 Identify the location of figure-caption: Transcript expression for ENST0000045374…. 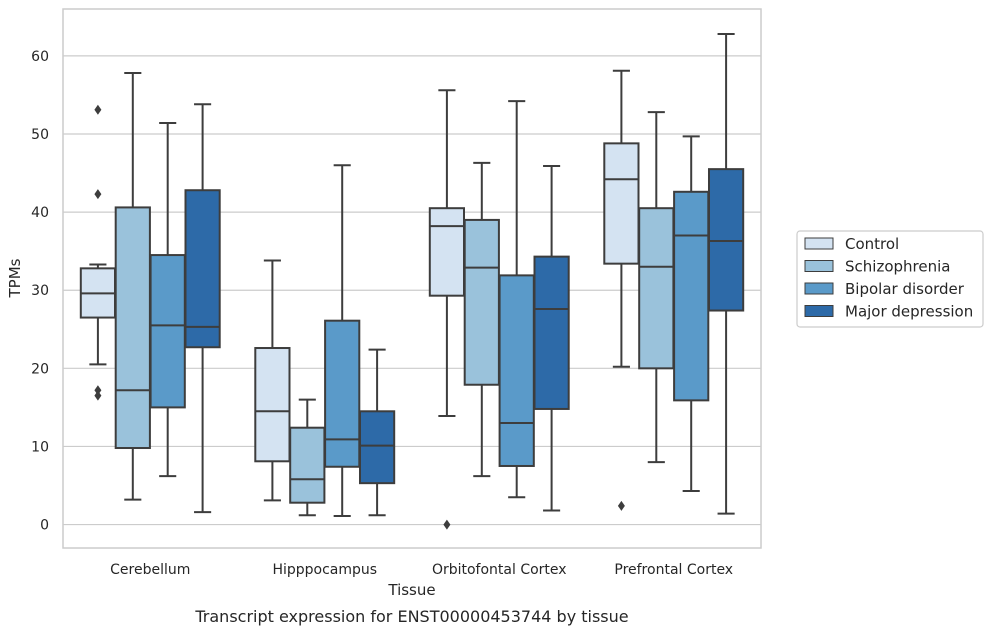
(411, 616).